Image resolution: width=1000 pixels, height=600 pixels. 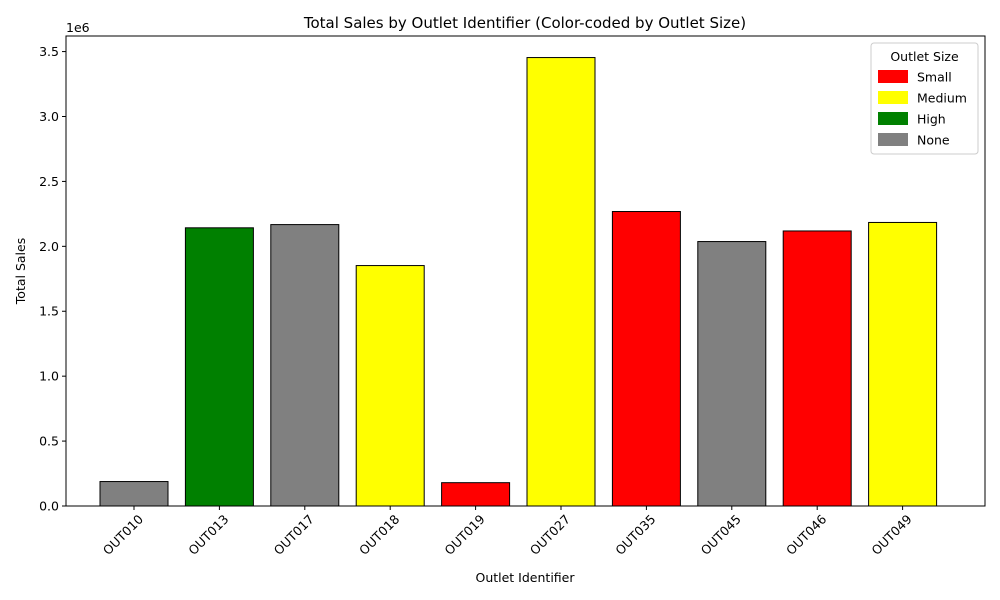 What do you see at coordinates (525, 577) in the screenshot?
I see `x-axis-label: Outlet Identifier` at bounding box center [525, 577].